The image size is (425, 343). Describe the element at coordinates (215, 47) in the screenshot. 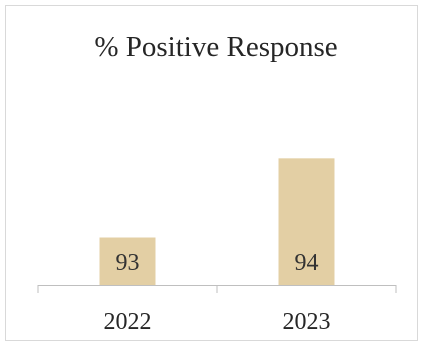

I see `chart-title: % Positive Response` at that location.